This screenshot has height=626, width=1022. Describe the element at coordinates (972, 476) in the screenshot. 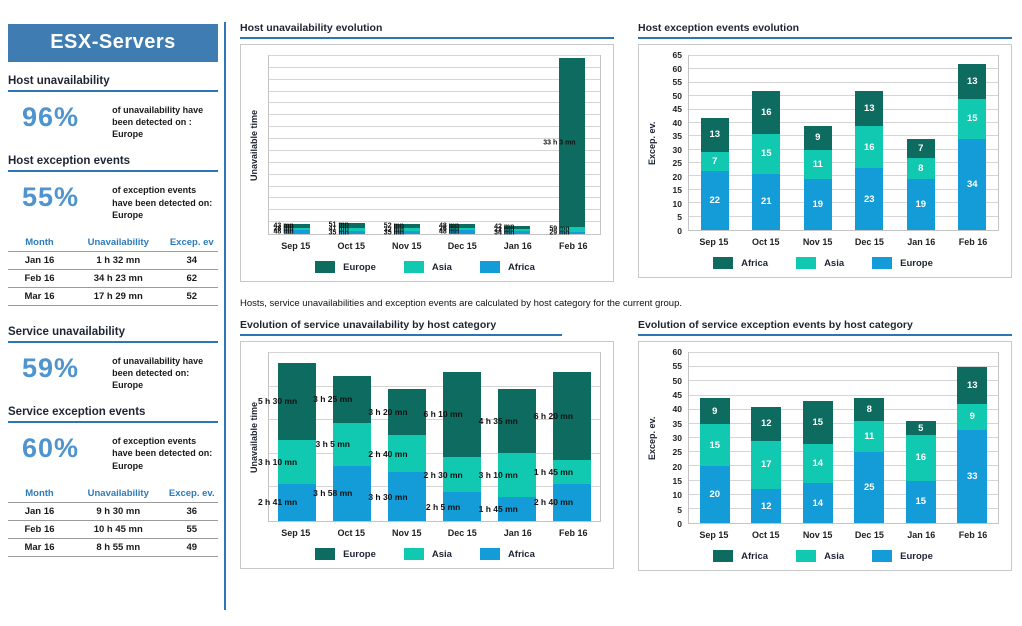

I see `bar-segment-europe: 33` at that location.